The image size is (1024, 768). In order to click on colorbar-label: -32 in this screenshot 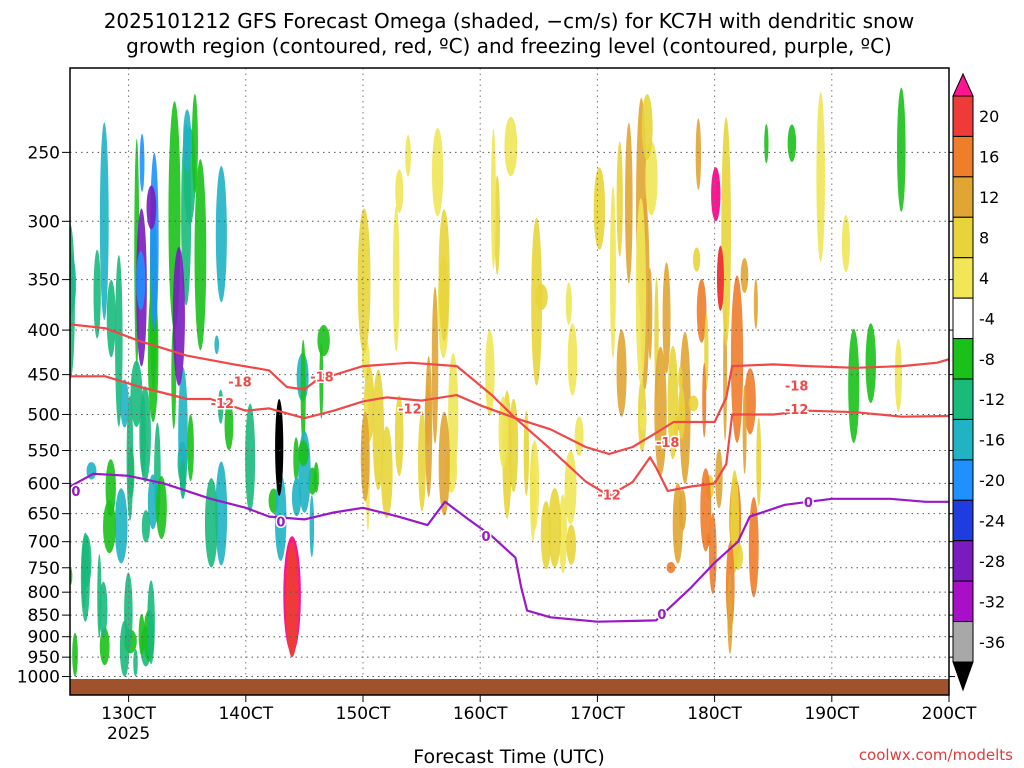, I will do `click(992, 601)`.